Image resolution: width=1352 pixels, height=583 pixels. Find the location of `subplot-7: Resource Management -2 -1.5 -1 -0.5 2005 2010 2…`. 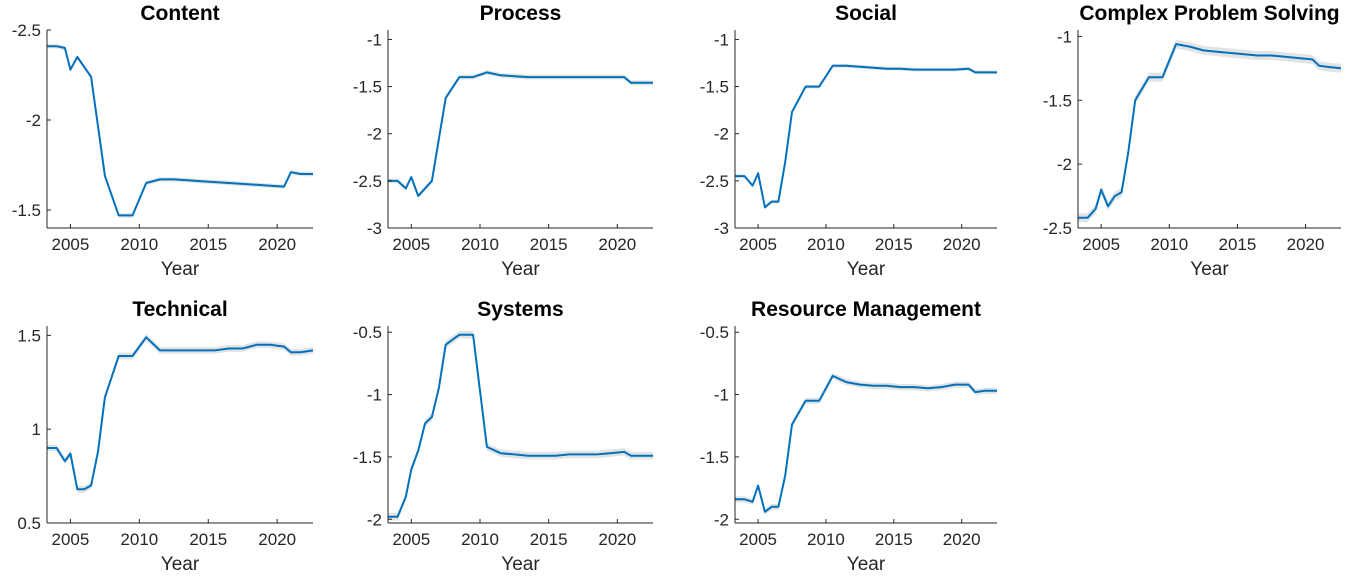

subplot-7: Resource Management -2 -1.5 -1 -0.5 2005 2010 2… is located at coordinates (848, 436).